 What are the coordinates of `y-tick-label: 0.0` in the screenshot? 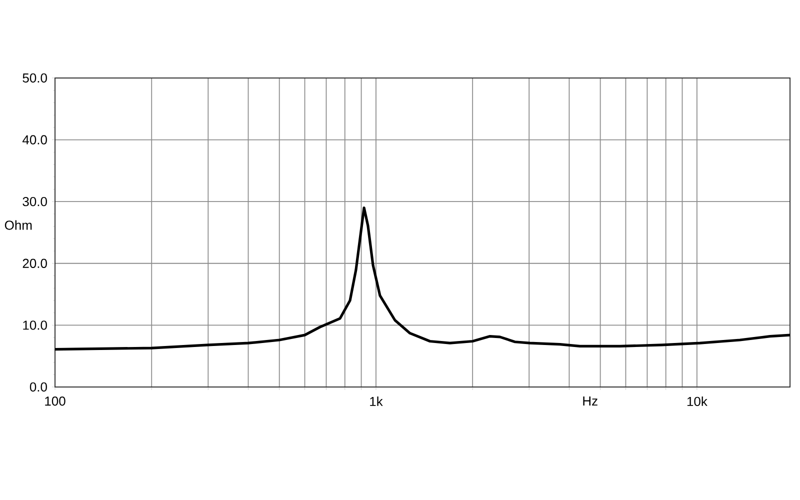 It's located at (38, 387).